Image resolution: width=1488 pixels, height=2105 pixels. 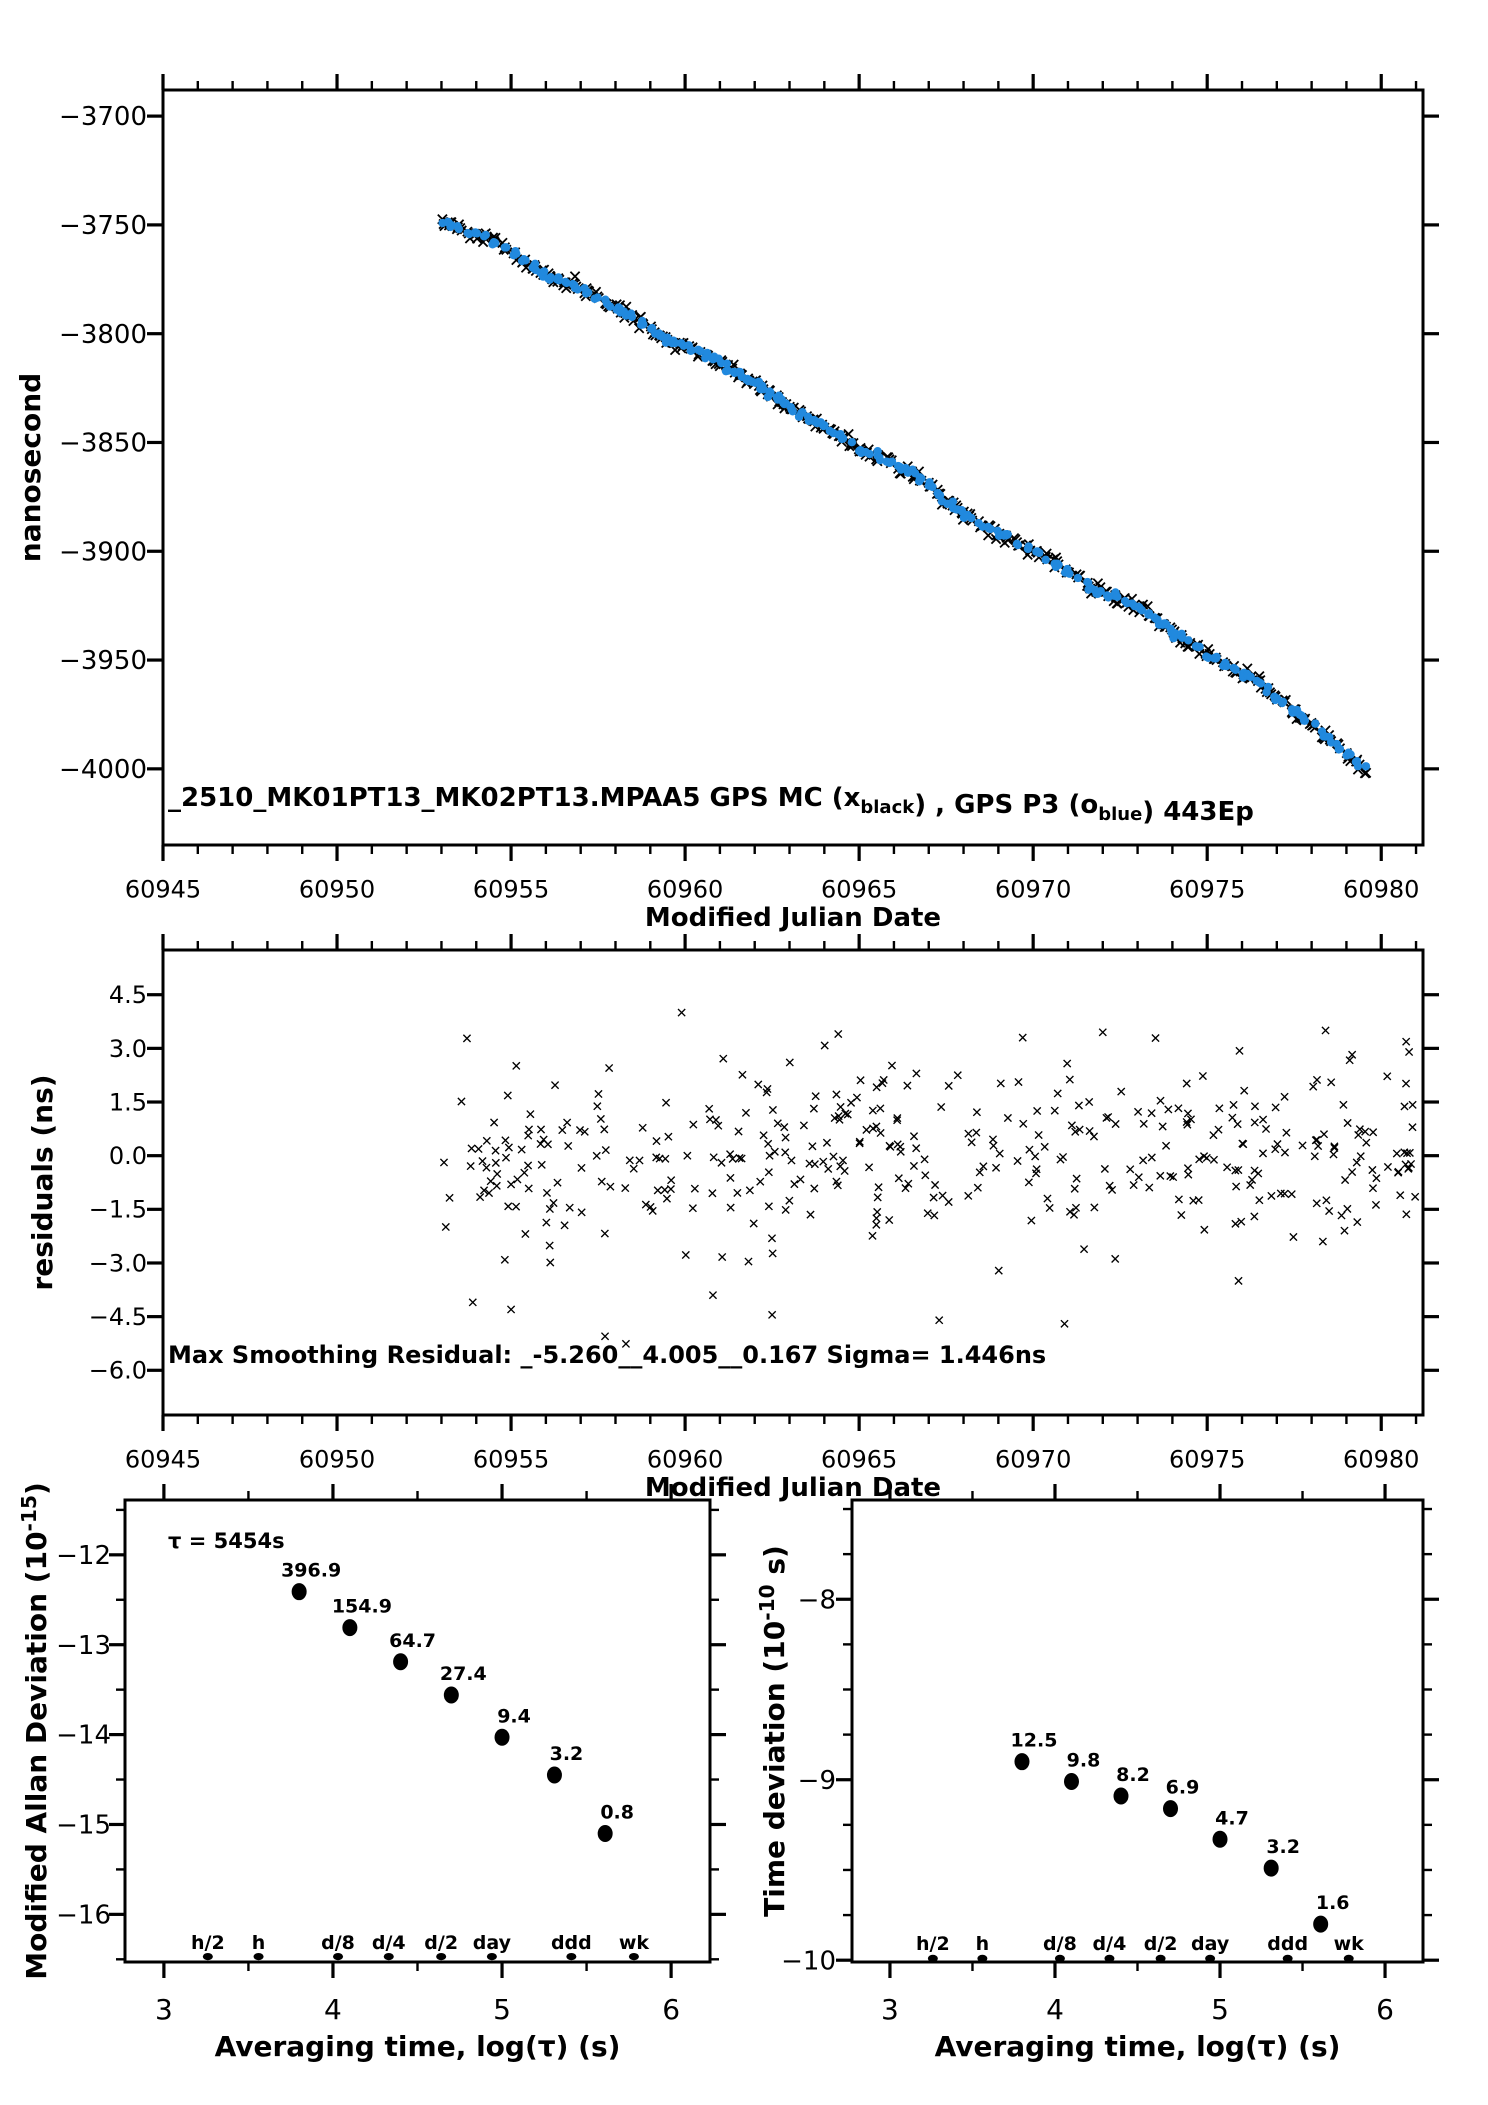 I want to click on plot-frame, so click(x=417, y=1731).